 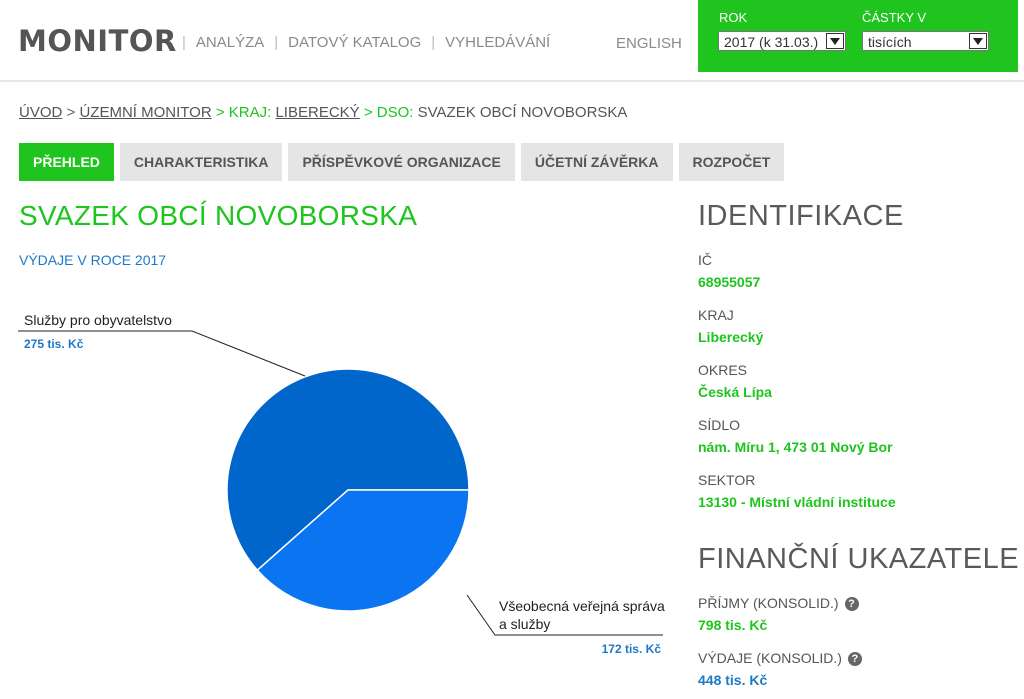 What do you see at coordinates (716, 315) in the screenshot?
I see `region-label: KRAJ` at bounding box center [716, 315].